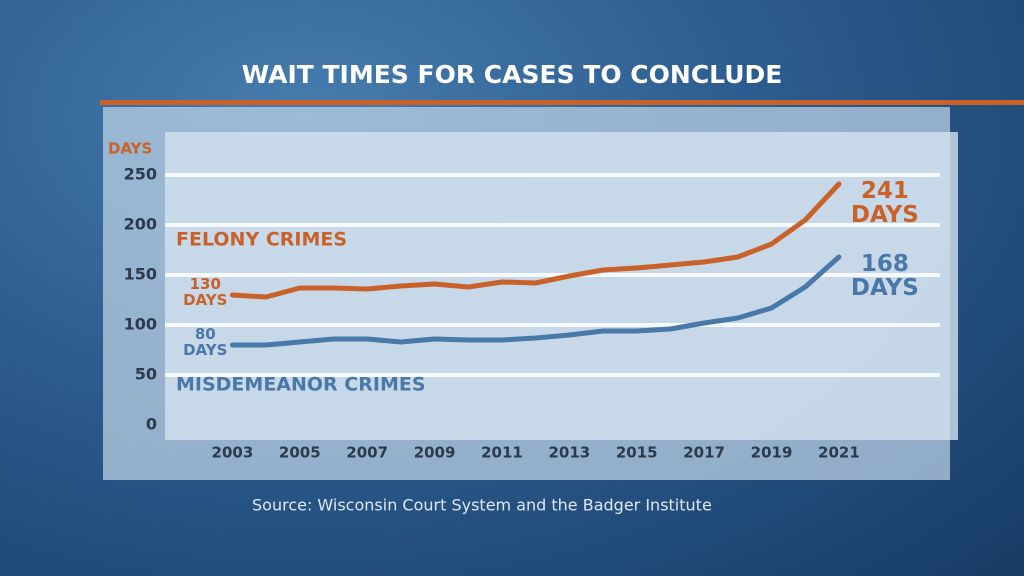  What do you see at coordinates (512, 74) in the screenshot?
I see `chart-title: WAIT TIMES FOR CASES TO CONCLUDE` at bounding box center [512, 74].